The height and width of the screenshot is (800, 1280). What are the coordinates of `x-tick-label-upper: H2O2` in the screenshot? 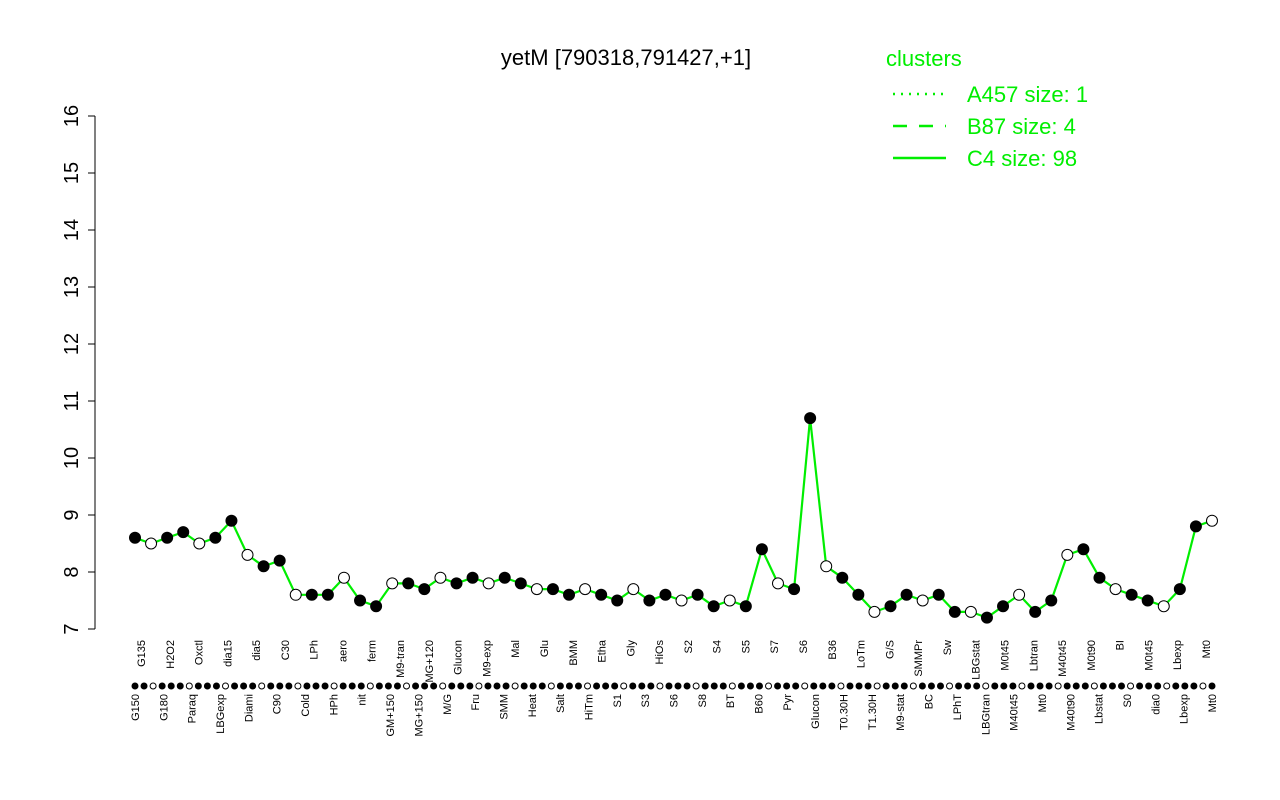 It's located at (171, 654).